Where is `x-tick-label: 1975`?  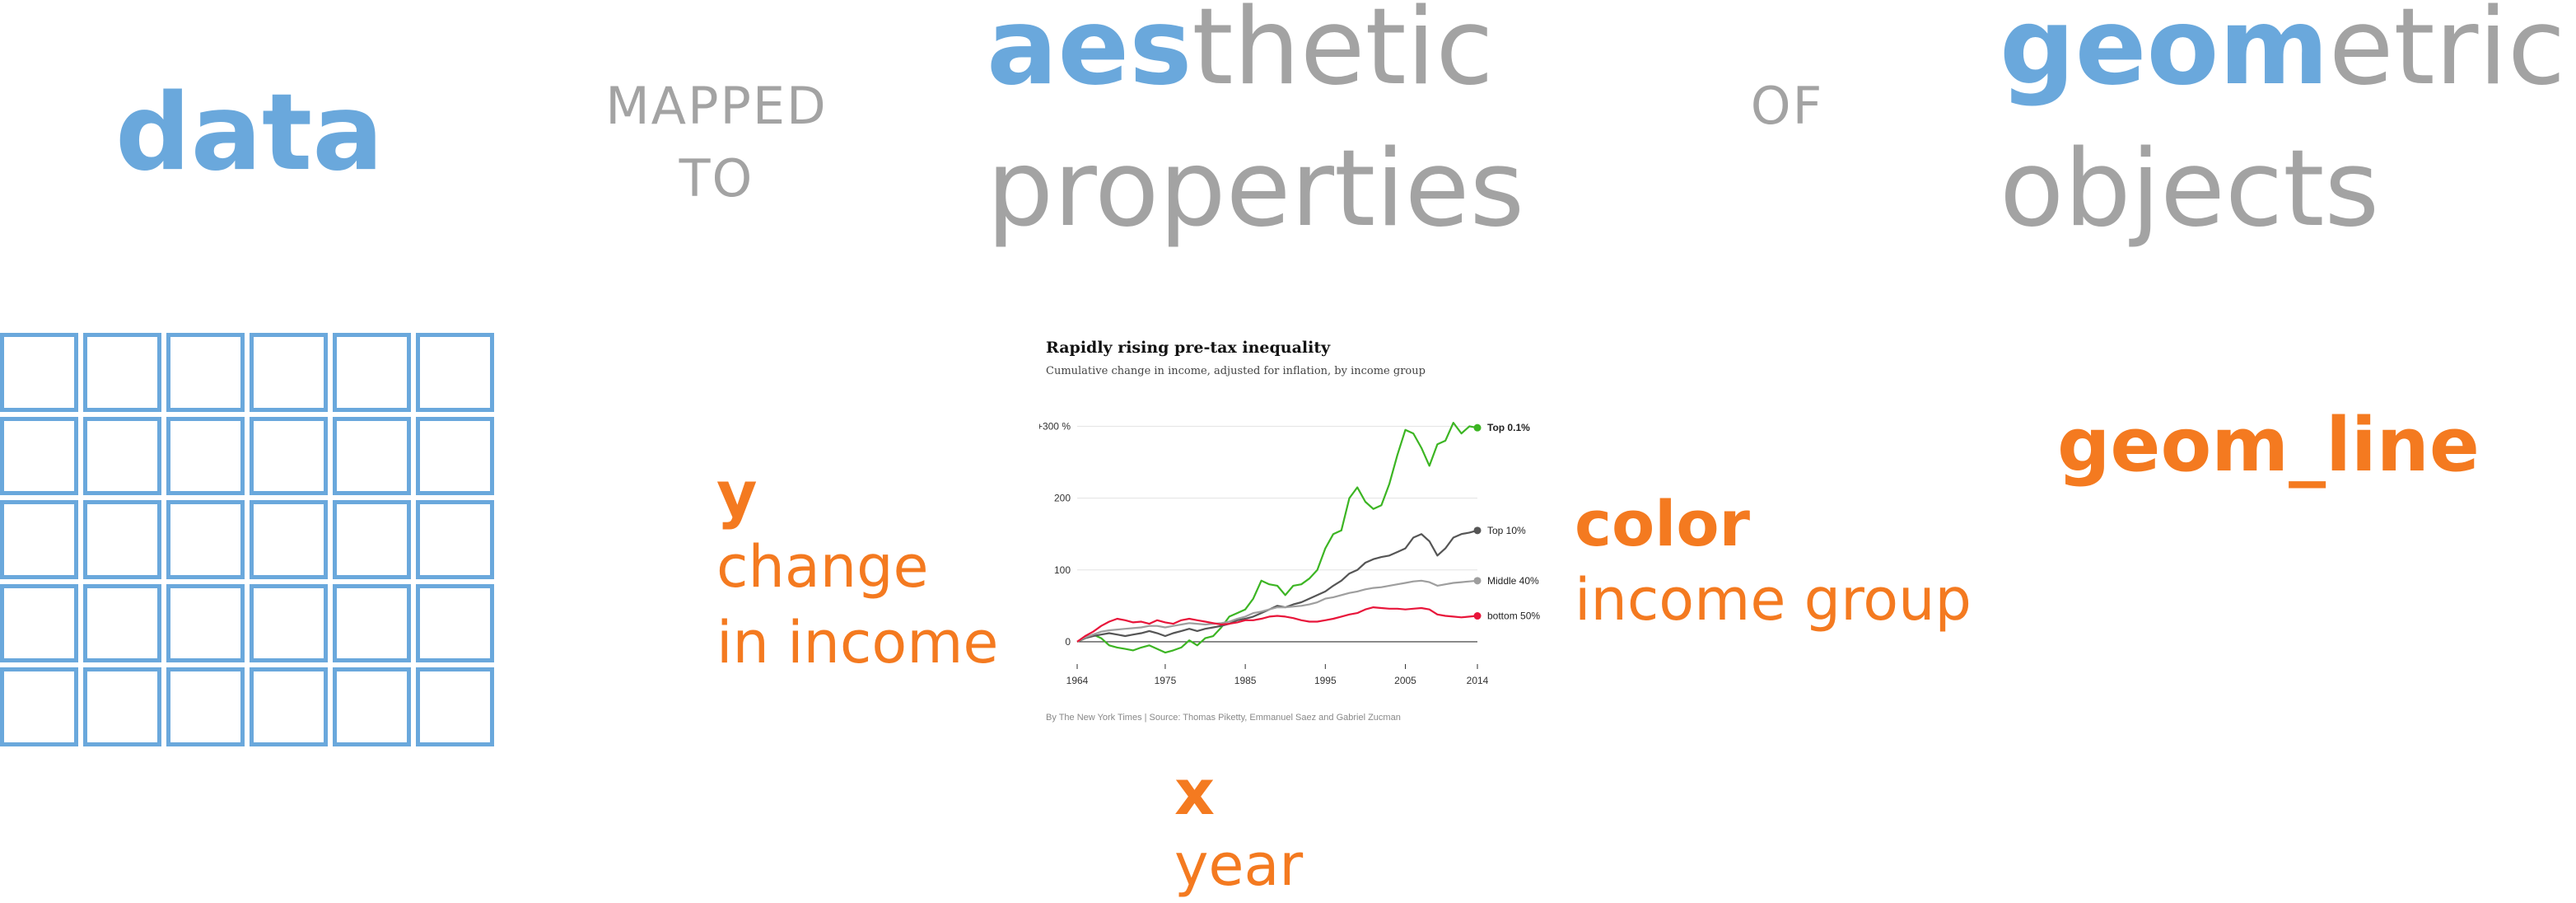
x-tick-label: 1975 is located at coordinates (1166, 680).